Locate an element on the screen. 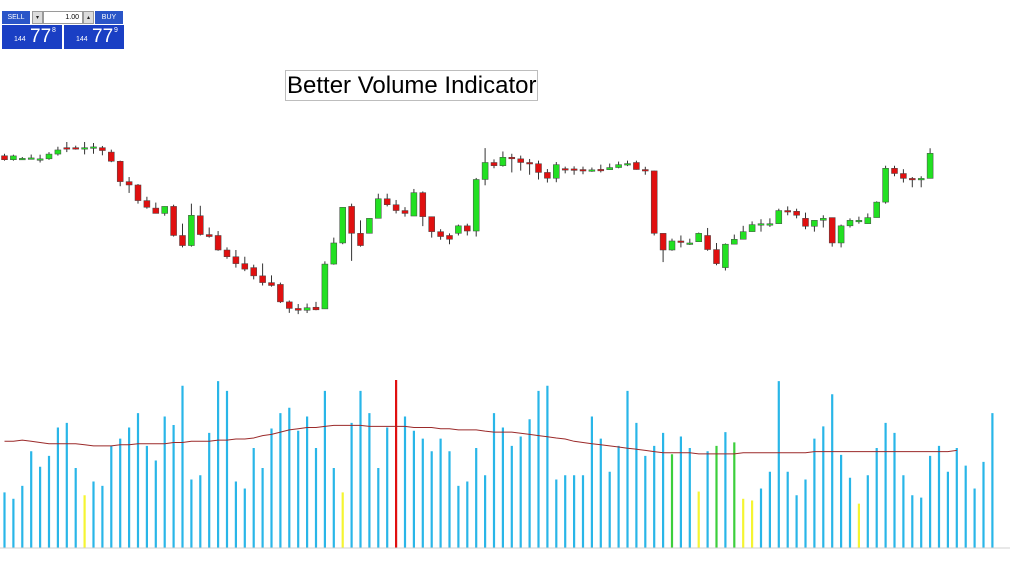 The height and width of the screenshot is (567, 1024). buy-button: BUY is located at coordinates (109, 17).